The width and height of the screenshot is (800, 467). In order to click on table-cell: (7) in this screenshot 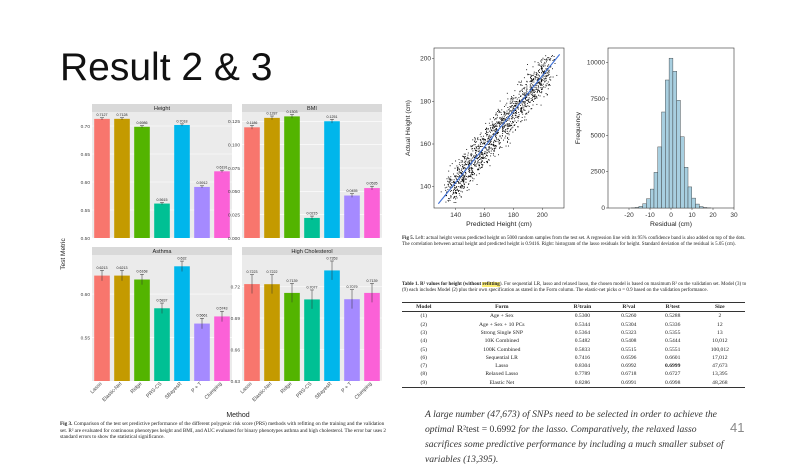, I will do `click(424, 366)`.